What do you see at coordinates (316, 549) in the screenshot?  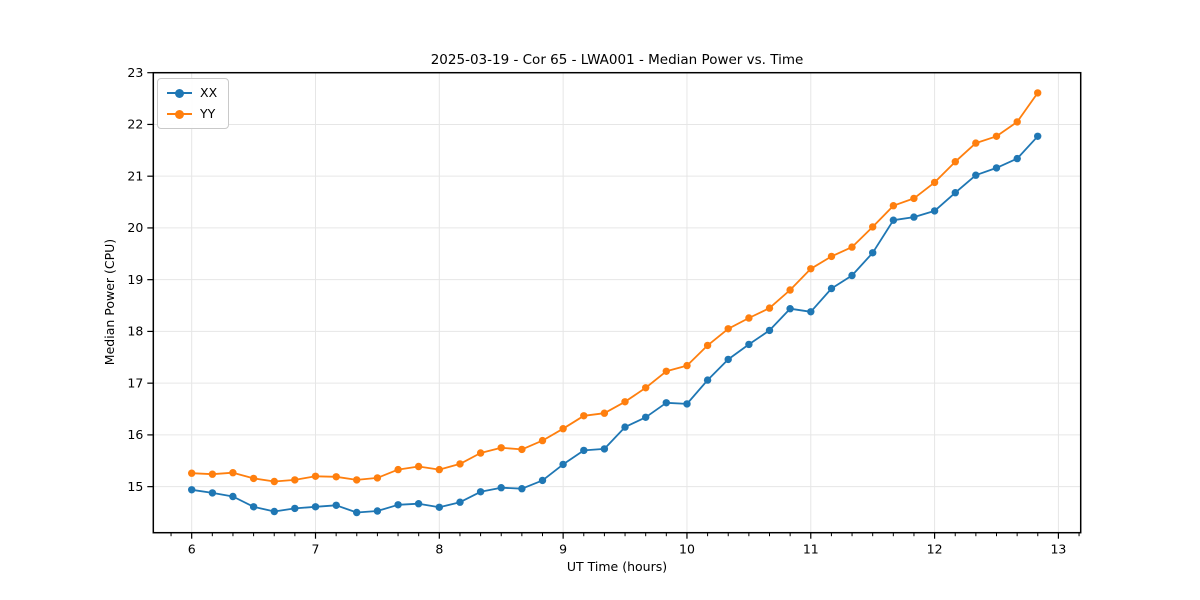 I see `x-tick-label: 7` at bounding box center [316, 549].